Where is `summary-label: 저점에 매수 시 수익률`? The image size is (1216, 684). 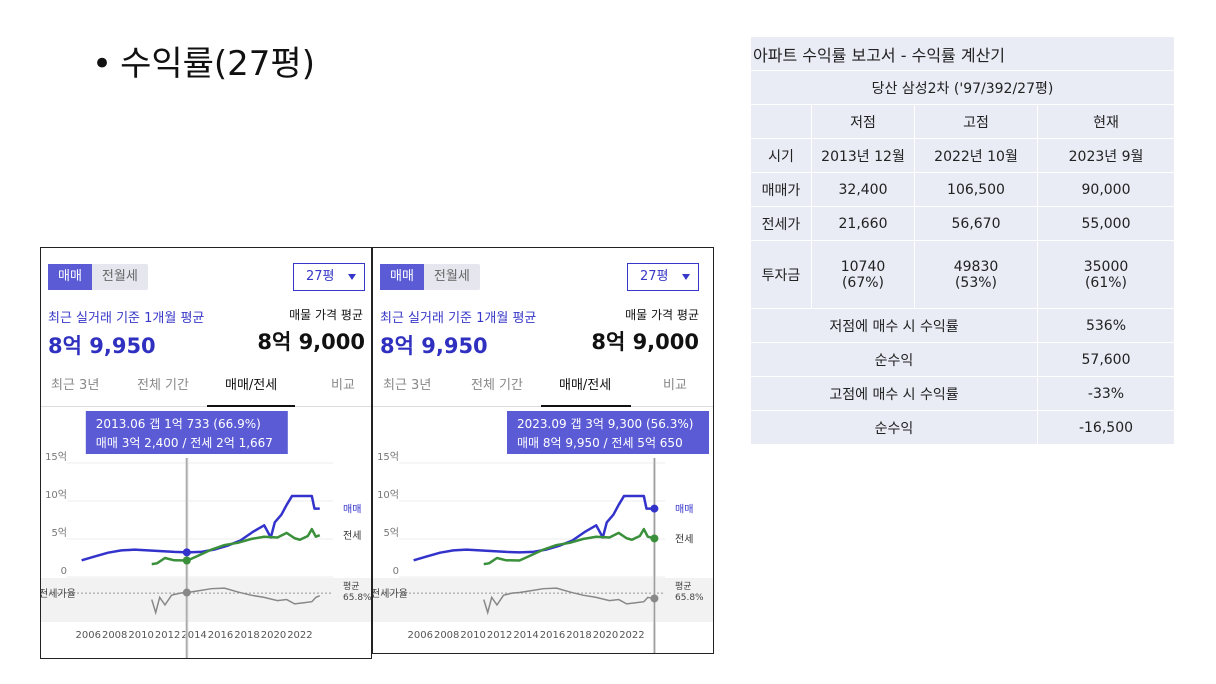
summary-label: 저점에 매수 시 수익률 is located at coordinates (894, 325).